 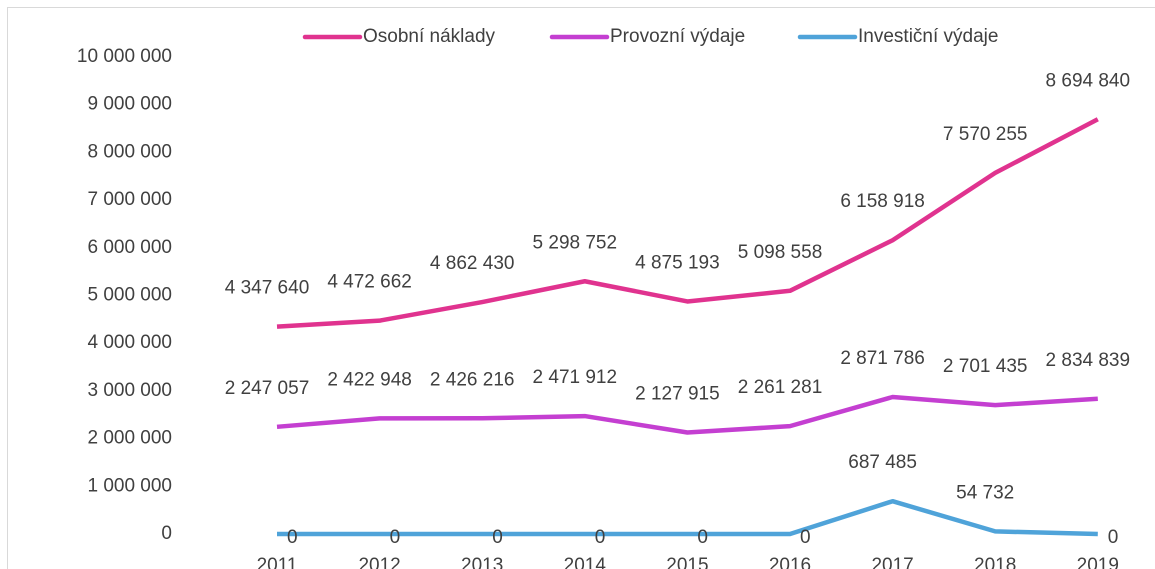 I want to click on data-label: 2 261 281, so click(x=780, y=387).